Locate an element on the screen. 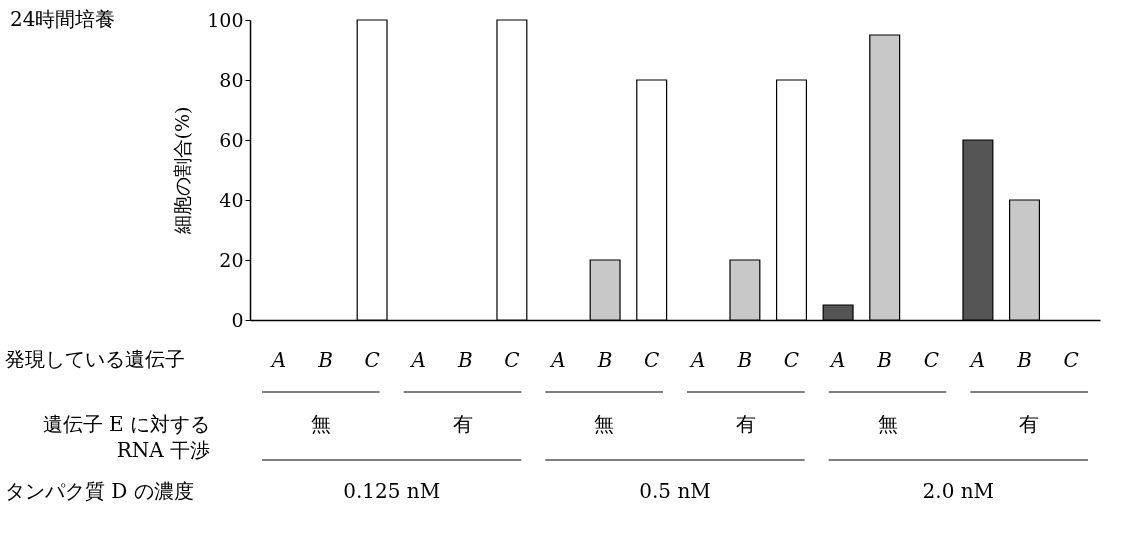 The width and height of the screenshot is (1145, 540). text: タンパク質 D の濃度 is located at coordinates (99, 491).